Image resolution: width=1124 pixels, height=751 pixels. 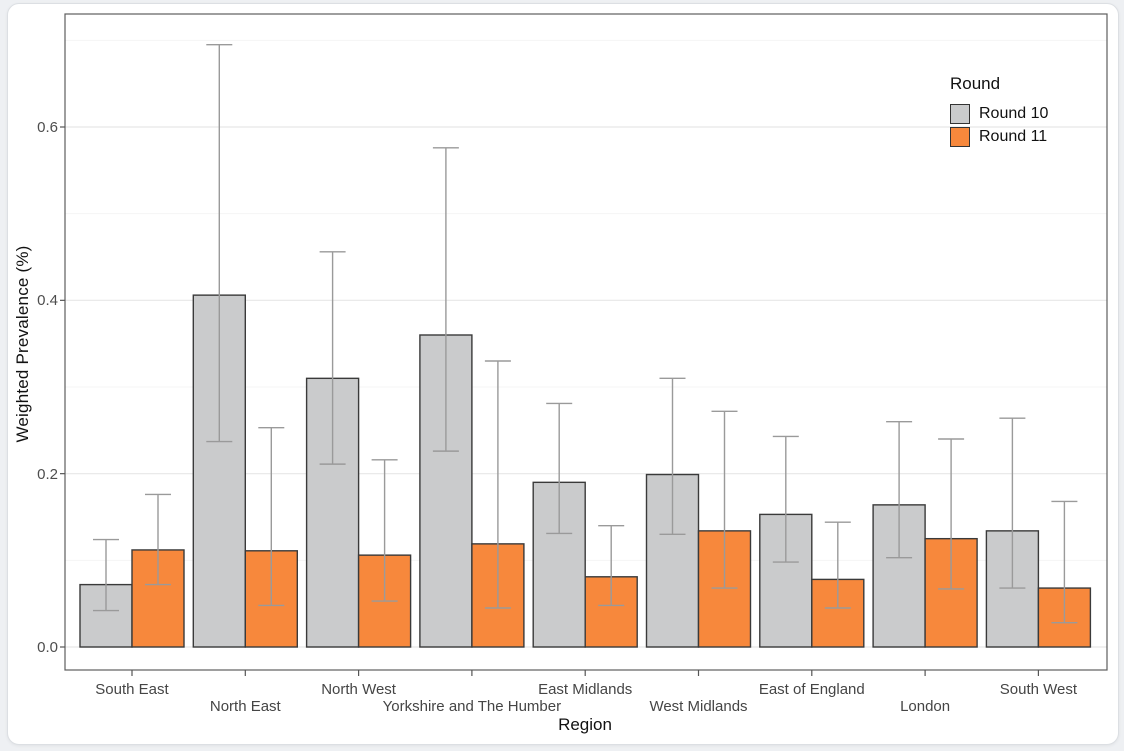 What do you see at coordinates (1038, 689) in the screenshot?
I see `x-category-label-south-west: South West` at bounding box center [1038, 689].